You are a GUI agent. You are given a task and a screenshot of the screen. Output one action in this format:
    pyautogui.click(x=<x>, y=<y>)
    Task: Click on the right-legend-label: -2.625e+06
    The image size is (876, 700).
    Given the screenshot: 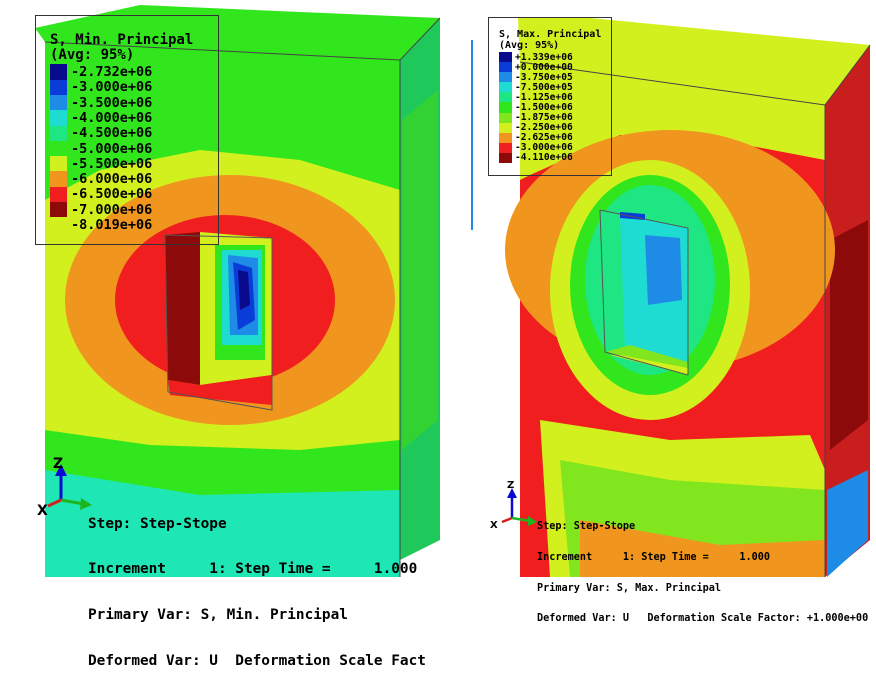 What is the action you would take?
    pyautogui.click(x=544, y=138)
    